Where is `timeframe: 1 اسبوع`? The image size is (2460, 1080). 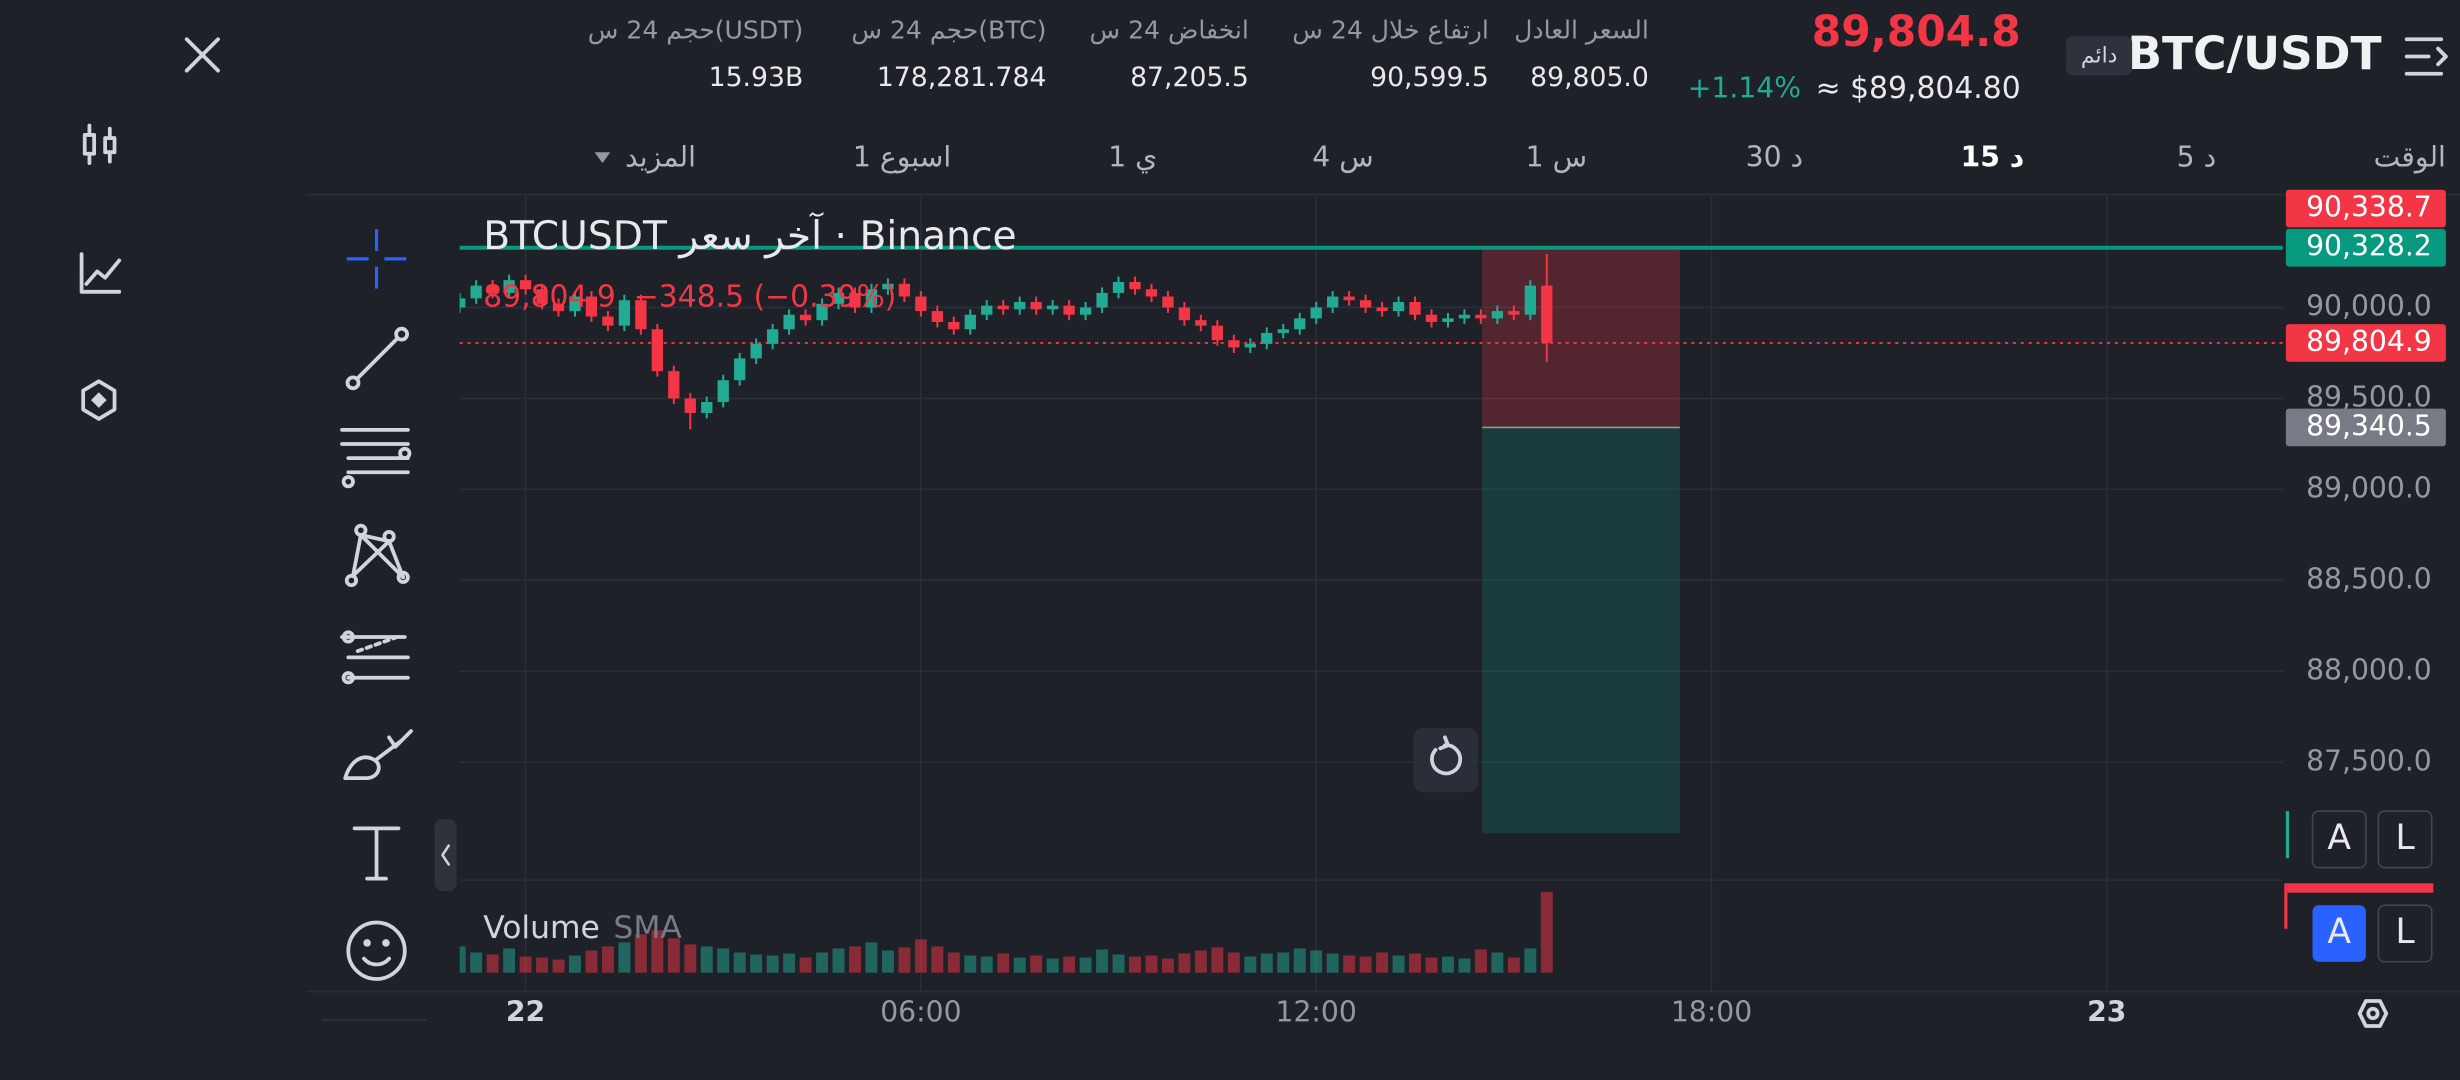 timeframe: 1 اسبوع is located at coordinates (902, 156).